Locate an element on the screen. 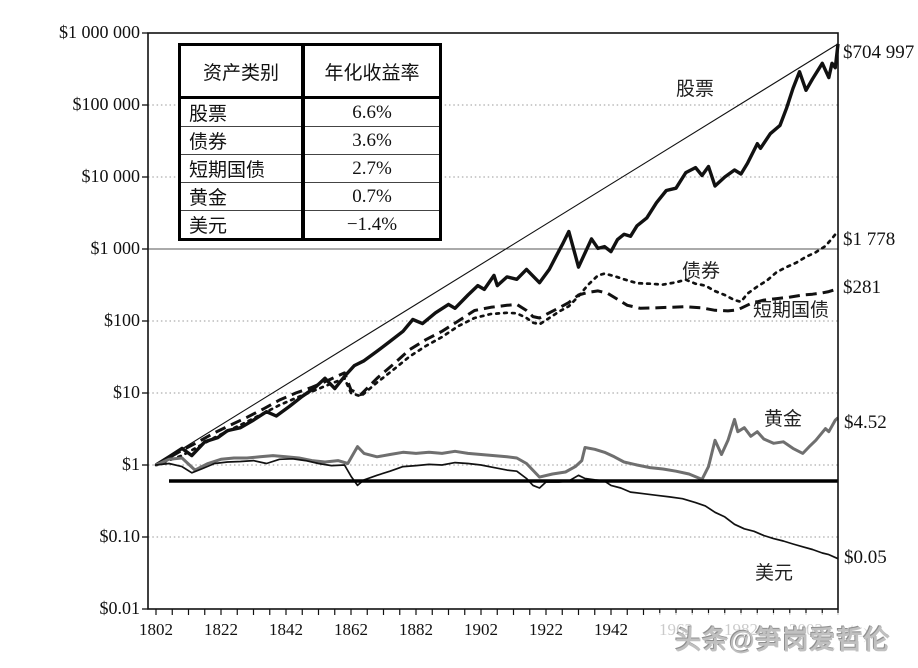 The height and width of the screenshot is (668, 918). bills-series-label: 短期国债 is located at coordinates (791, 310).